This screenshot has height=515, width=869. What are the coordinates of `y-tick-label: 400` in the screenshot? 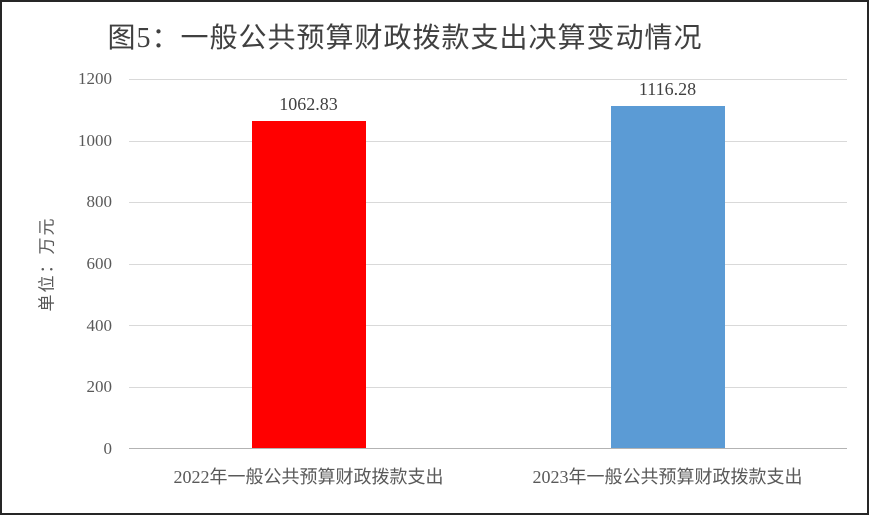 It's located at (99, 325).